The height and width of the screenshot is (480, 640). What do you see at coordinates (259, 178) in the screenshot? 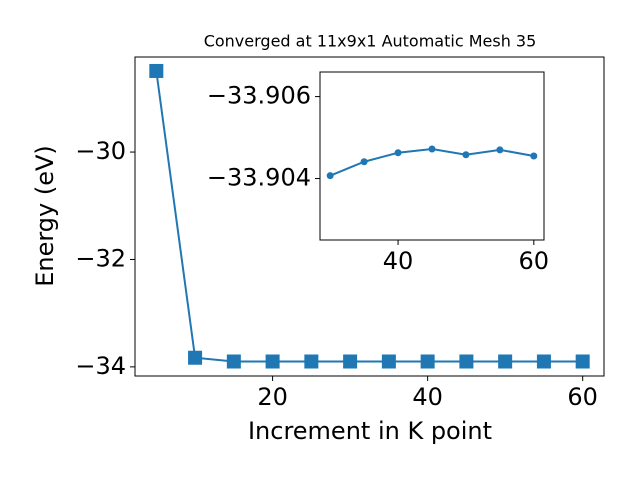
I see `y-tick-label: −33.904` at bounding box center [259, 178].